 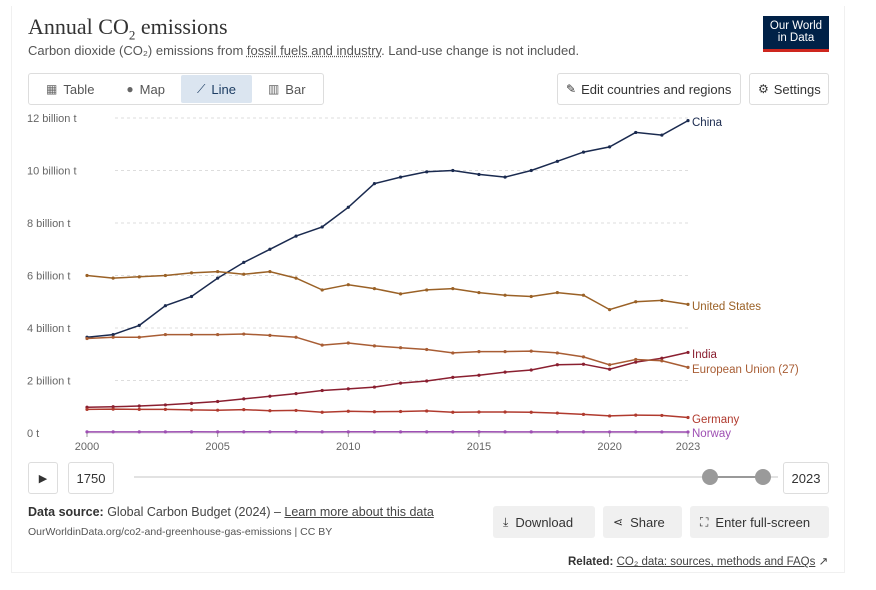 I want to click on timeline-end-handle, so click(x=763, y=477).